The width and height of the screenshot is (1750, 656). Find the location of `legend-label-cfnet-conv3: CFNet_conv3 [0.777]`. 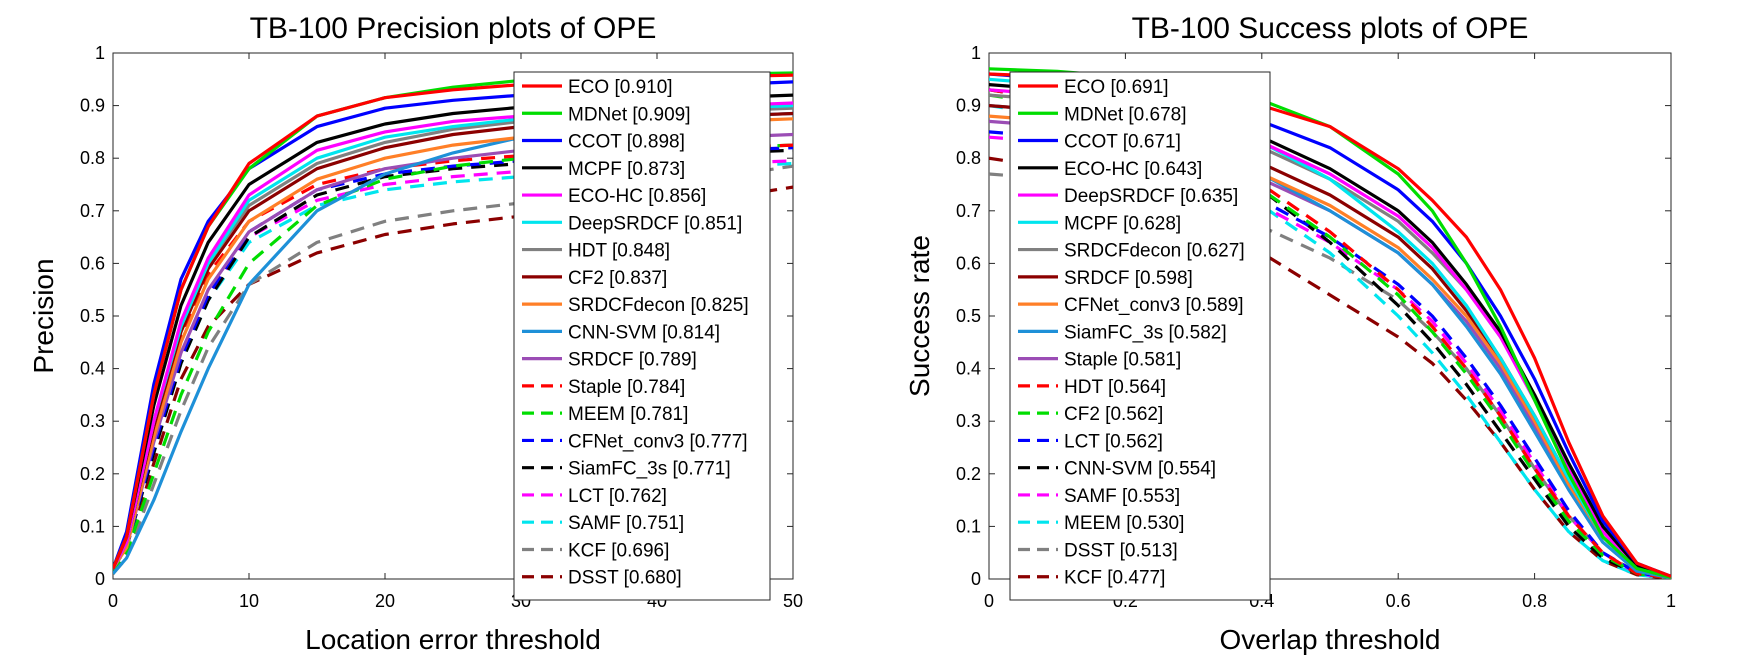

legend-label-cfnet-conv3: CFNet_conv3 [0.777] is located at coordinates (658, 441).